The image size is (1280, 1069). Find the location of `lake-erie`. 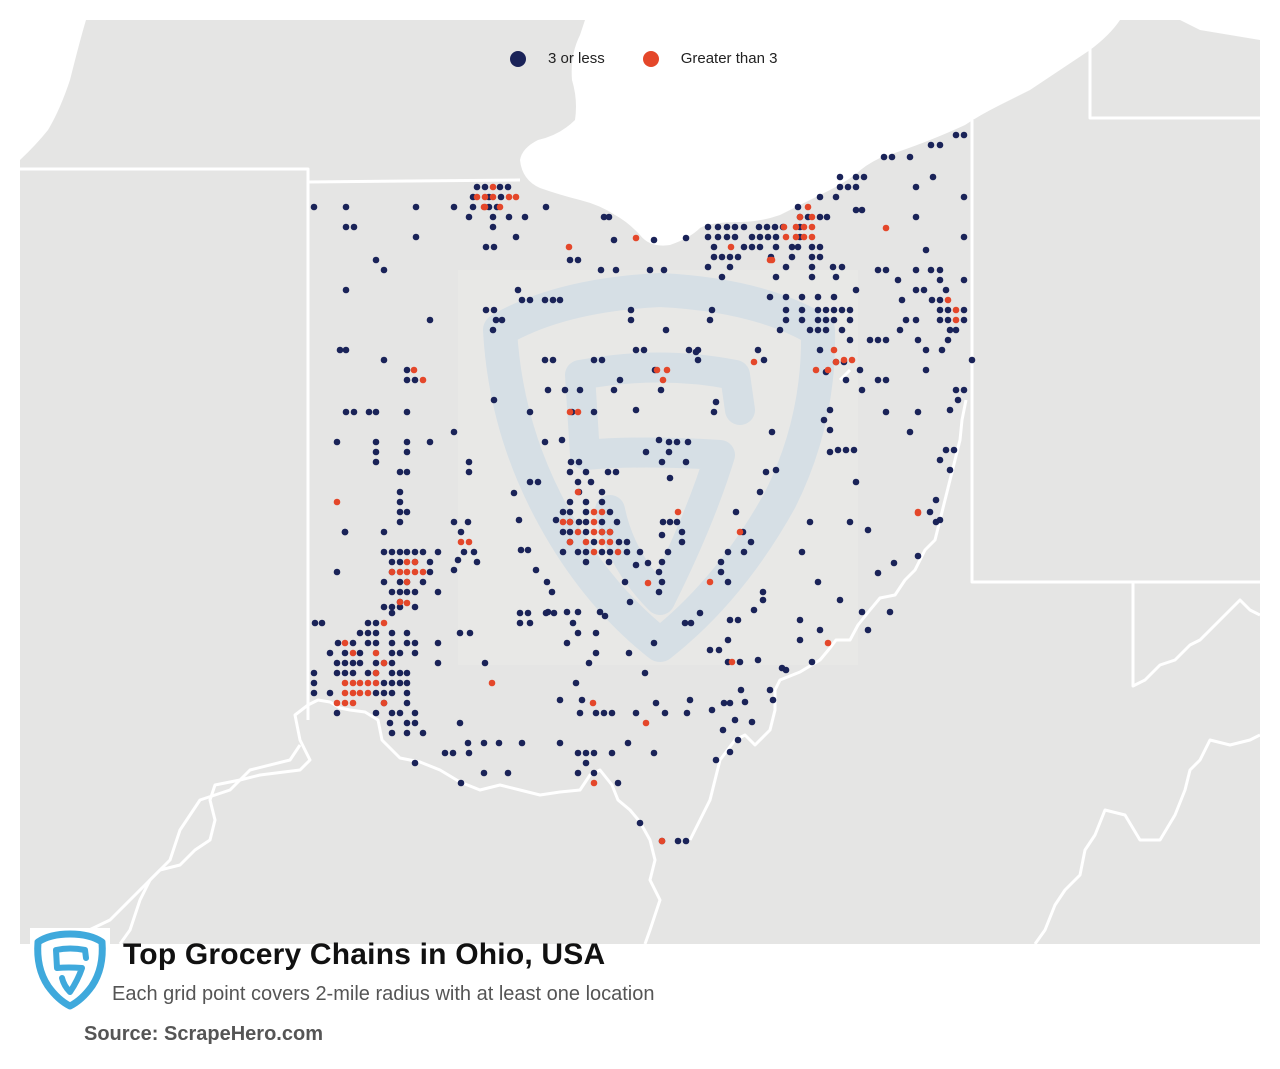

lake-erie is located at coordinates (820, 133).